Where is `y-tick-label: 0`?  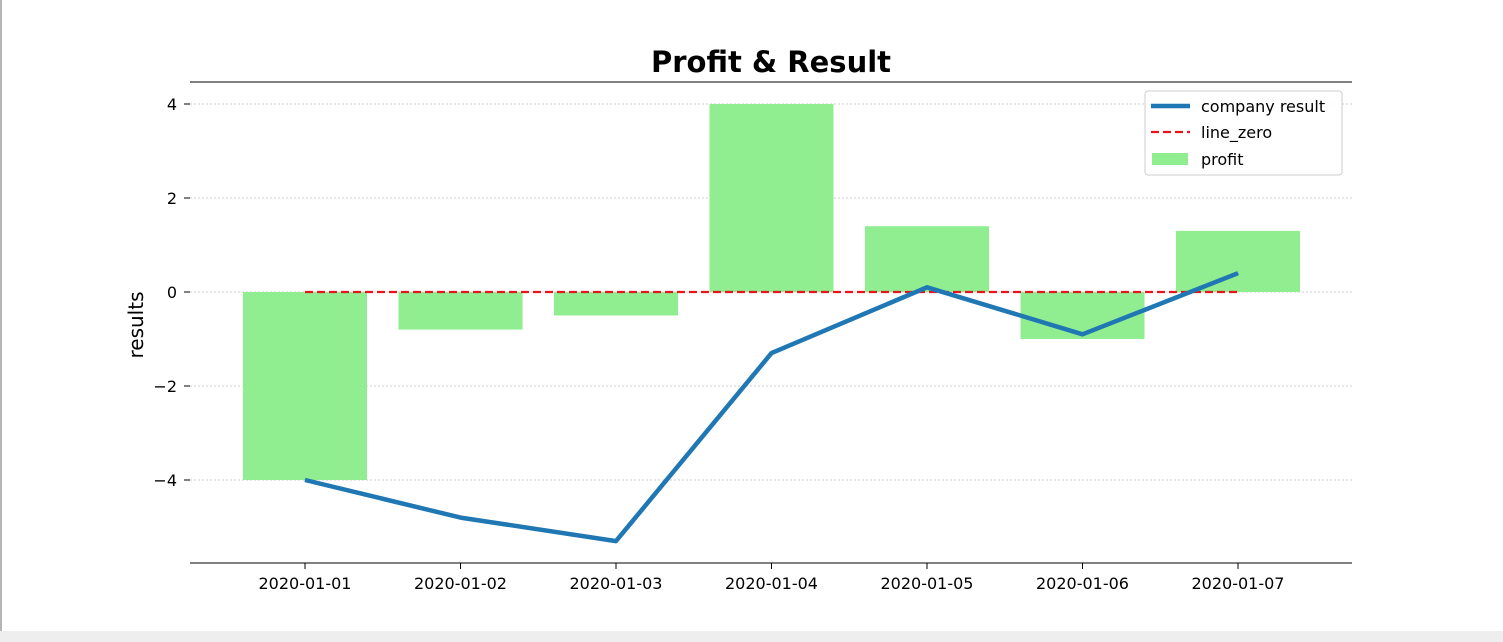 y-tick-label: 0 is located at coordinates (172, 292).